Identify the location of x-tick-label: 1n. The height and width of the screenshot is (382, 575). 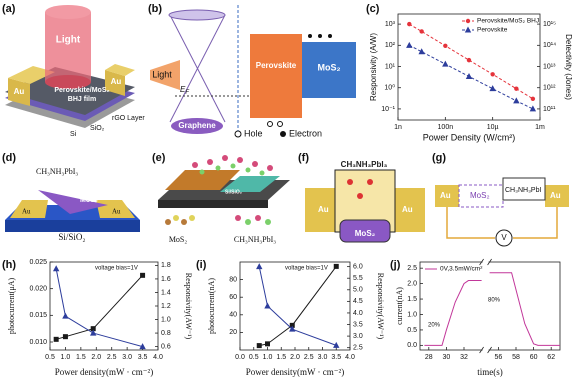
(398, 127).